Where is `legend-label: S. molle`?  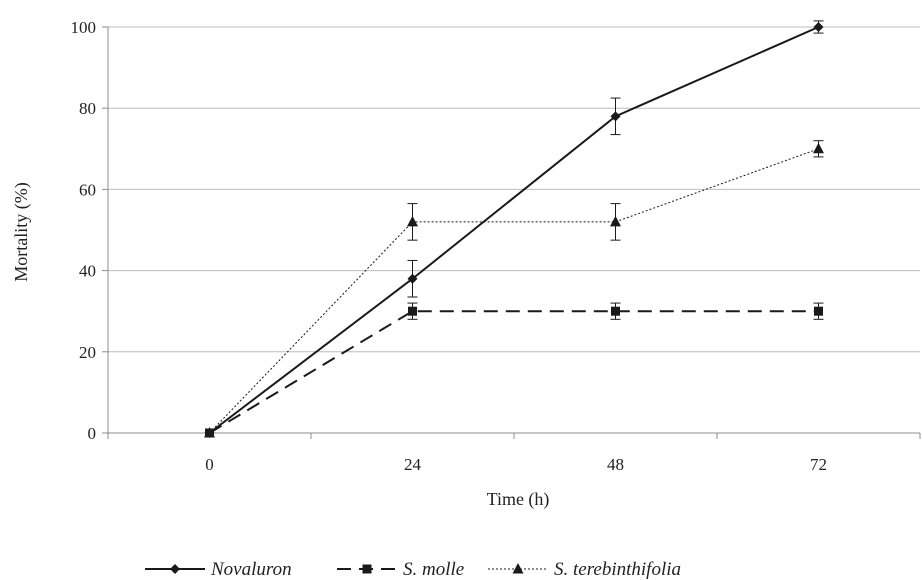 legend-label: S. molle is located at coordinates (433, 569).